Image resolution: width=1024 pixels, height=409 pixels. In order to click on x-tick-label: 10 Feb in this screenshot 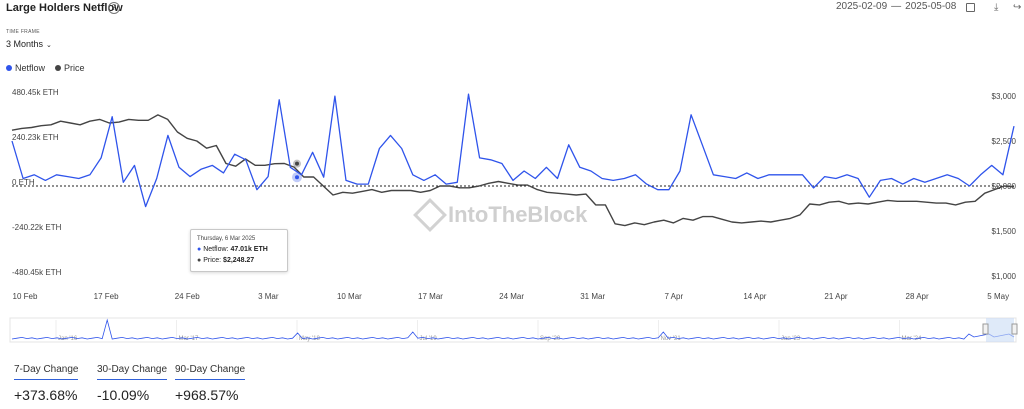, I will do `click(25, 296)`.